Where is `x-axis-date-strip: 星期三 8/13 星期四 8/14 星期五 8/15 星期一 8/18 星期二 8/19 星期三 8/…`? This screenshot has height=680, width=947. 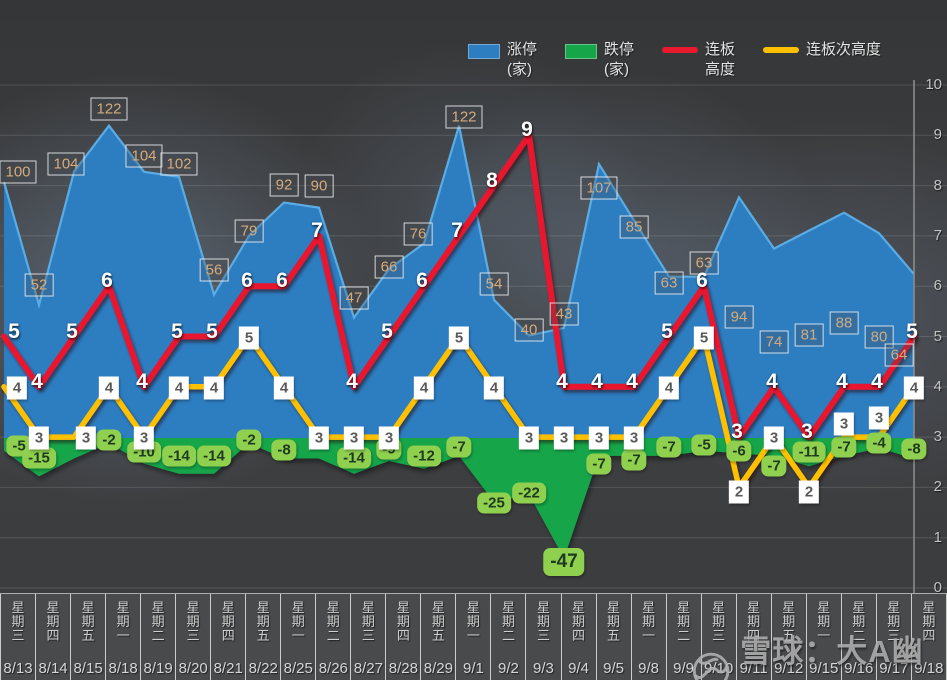
x-axis-date-strip: 星期三 8/13 星期四 8/14 星期五 8/15 星期一 8/18 星期二 8/19 星期三 8/… is located at coordinates (473, 636).